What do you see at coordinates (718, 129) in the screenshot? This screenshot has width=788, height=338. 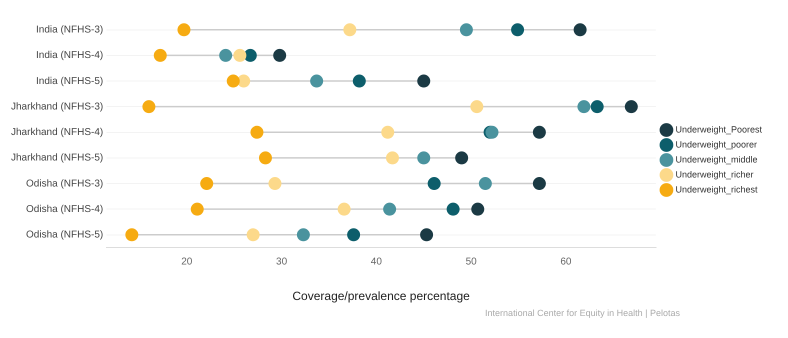 I see `legend-label: Underweight_Poorest` at bounding box center [718, 129].